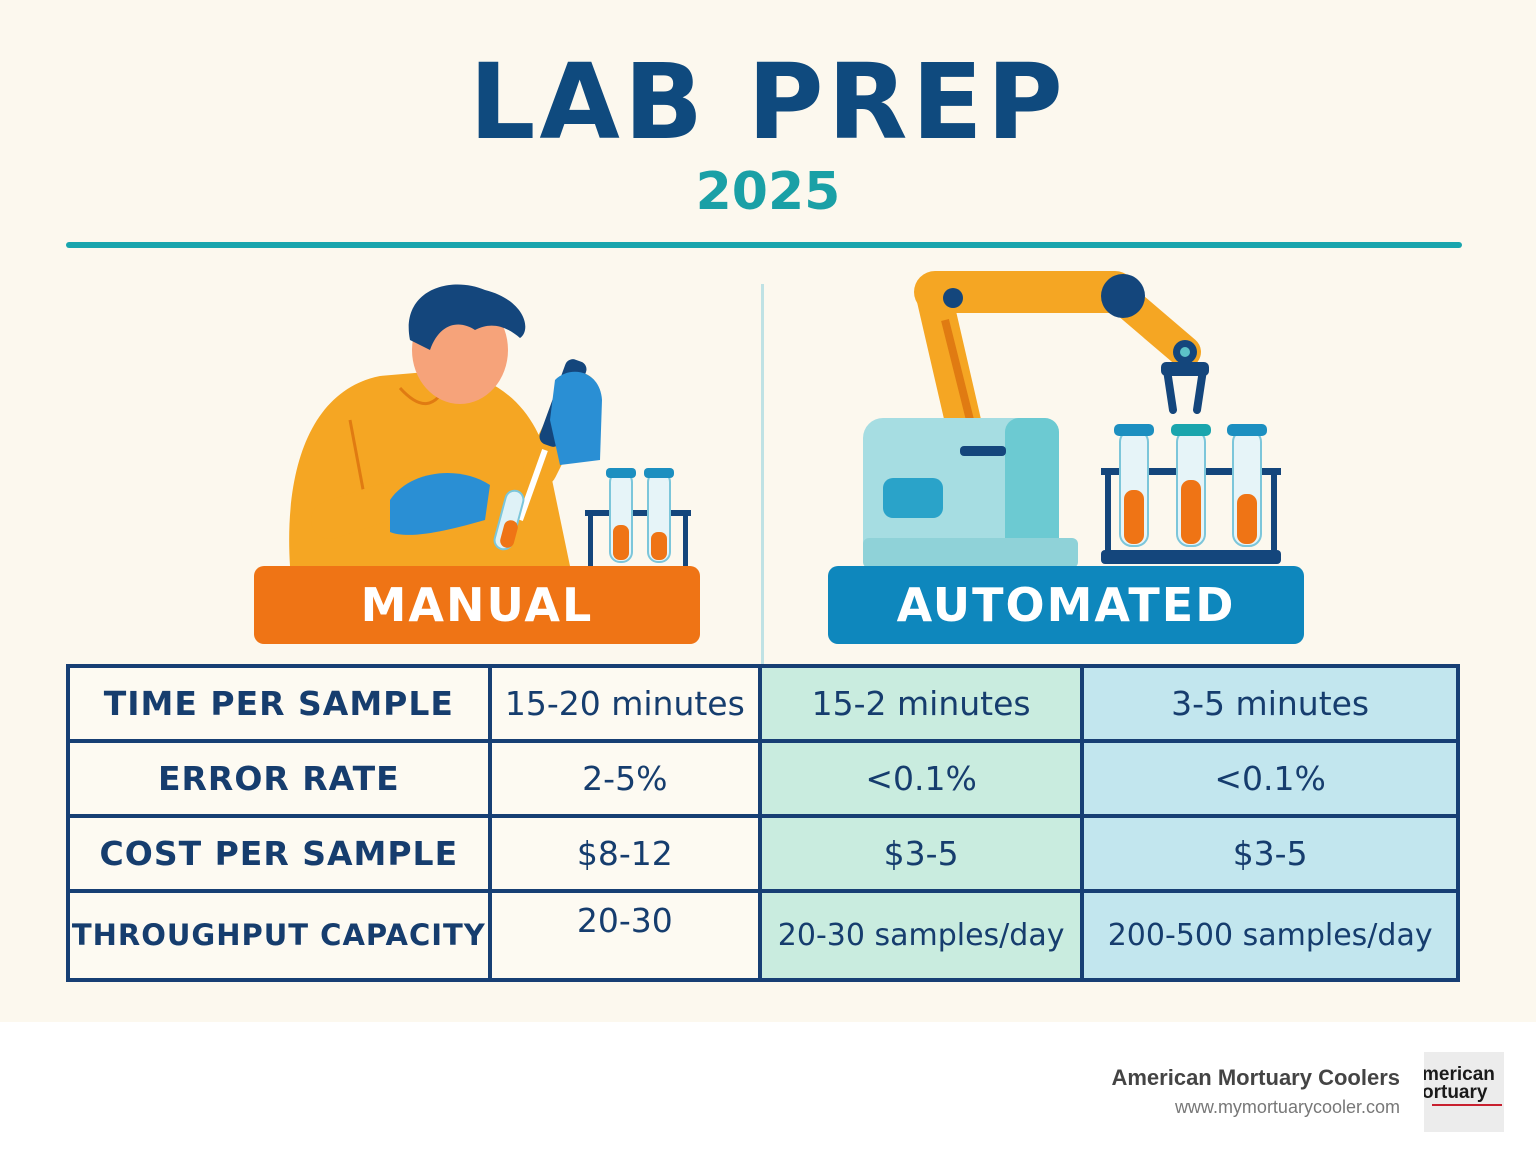 This screenshot has height=1154, width=1536. What do you see at coordinates (1270, 935) in the screenshot?
I see `automated-value: 200-500 samples/day` at bounding box center [1270, 935].